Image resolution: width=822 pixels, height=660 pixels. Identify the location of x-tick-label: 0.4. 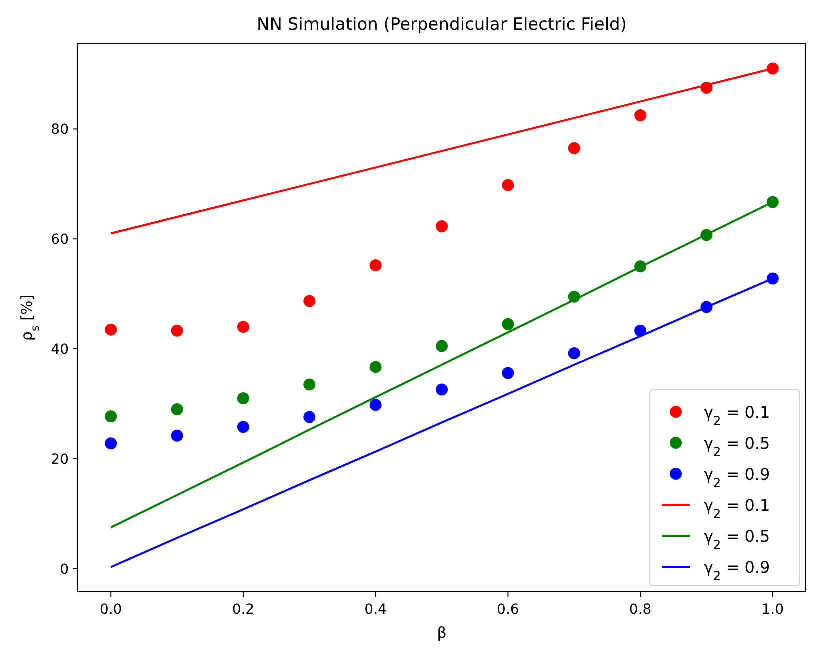
(376, 610).